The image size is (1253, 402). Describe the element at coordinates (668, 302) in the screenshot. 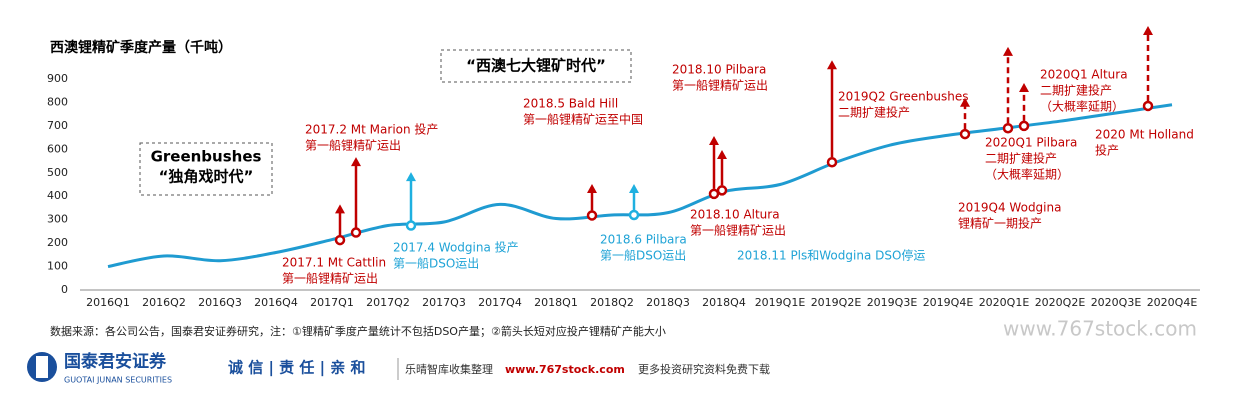

I see `x-tick-label: 2018Q3` at that location.